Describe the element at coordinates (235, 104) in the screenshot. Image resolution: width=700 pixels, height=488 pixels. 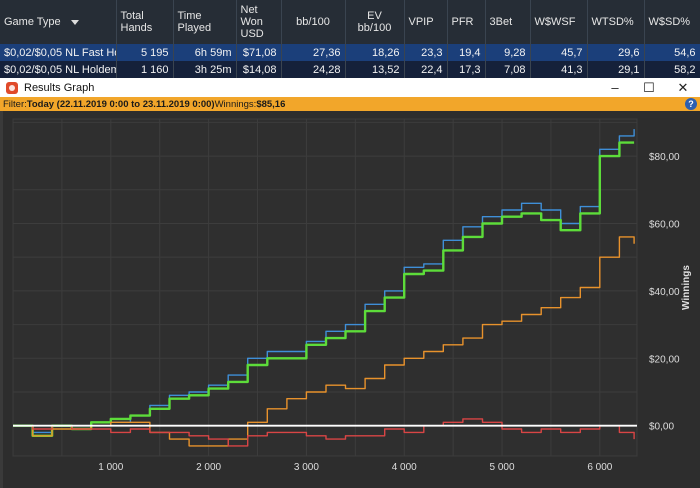
I see `winnings-label: Winnings:` at that location.